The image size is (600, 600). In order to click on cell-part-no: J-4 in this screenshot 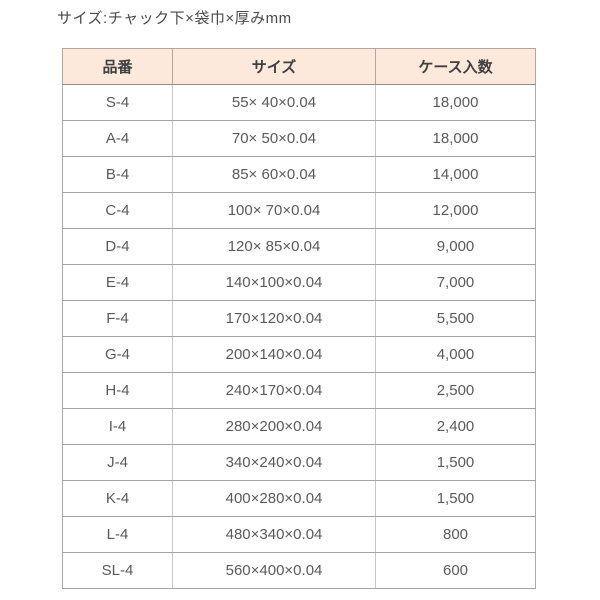, I will do `click(117, 462)`.